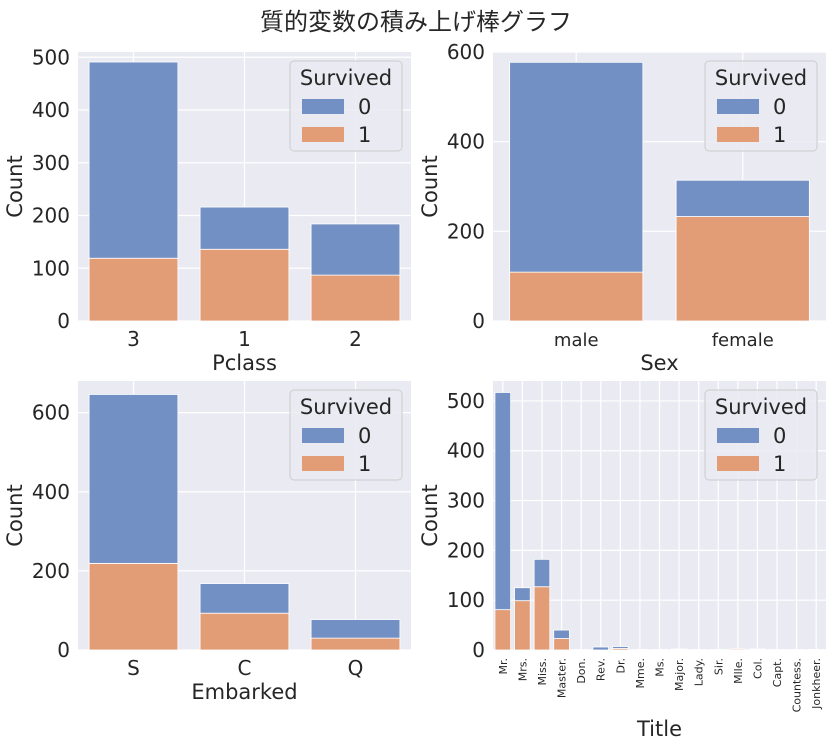 This screenshot has width=832, height=747. Describe the element at coordinates (660, 667) in the screenshot. I see `x-tick-label: Ms.` at that location.